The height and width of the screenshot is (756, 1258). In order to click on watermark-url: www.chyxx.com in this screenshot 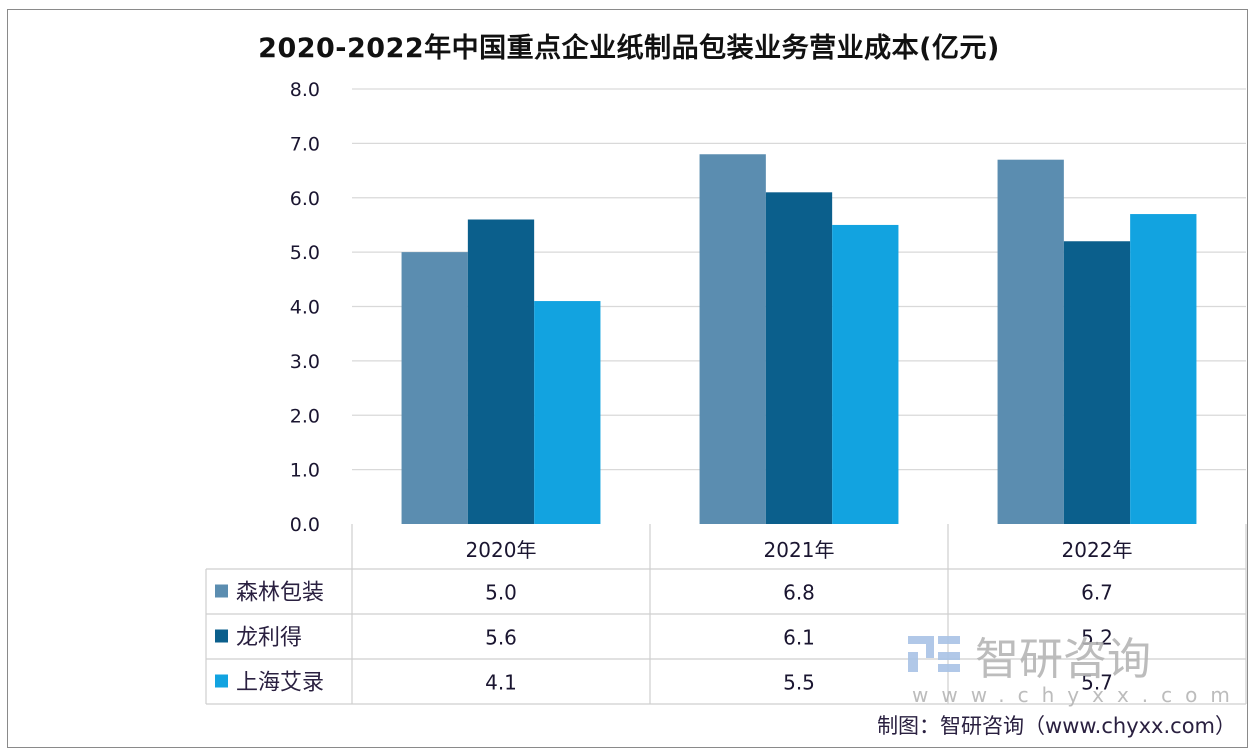, I will do `click(1077, 695)`.